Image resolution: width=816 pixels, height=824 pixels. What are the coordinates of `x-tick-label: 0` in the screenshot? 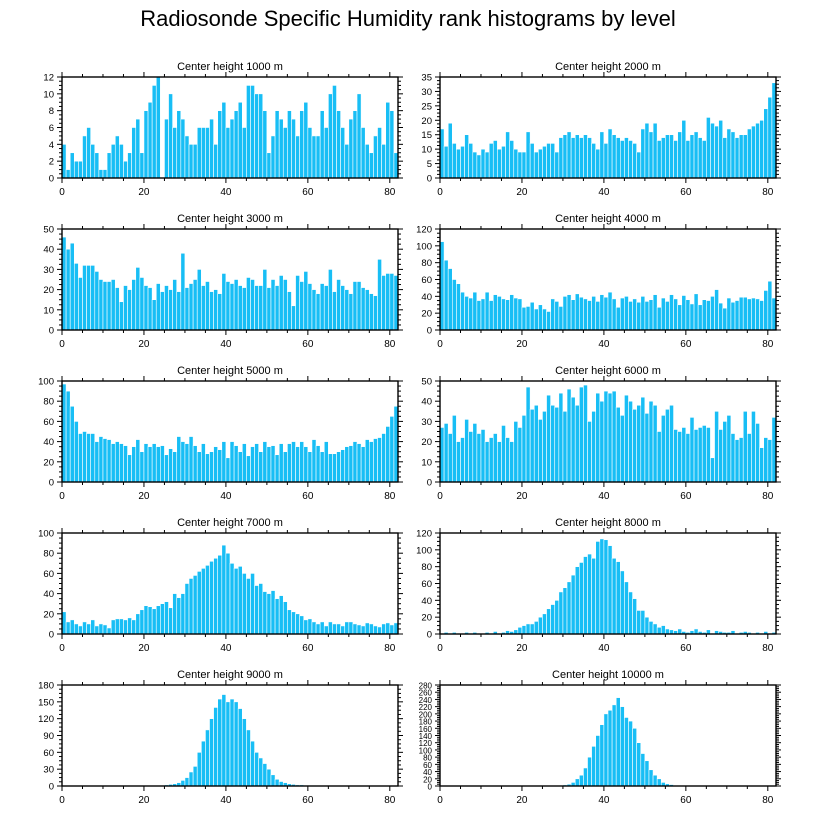 It's located at (62, 344).